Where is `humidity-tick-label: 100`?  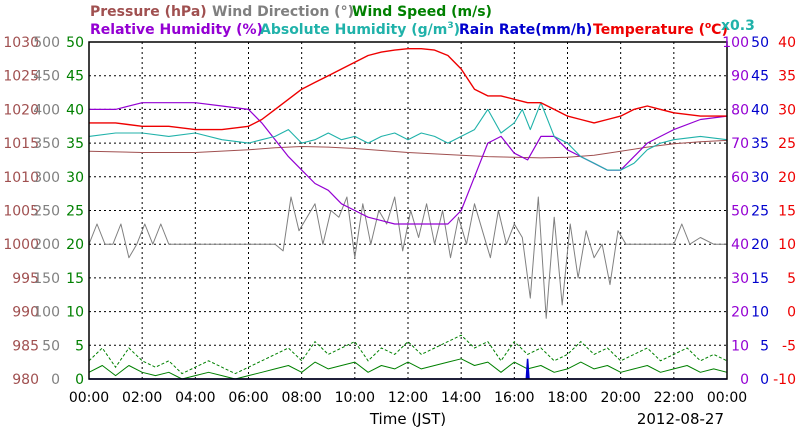
humidity-tick-label: 100 is located at coordinates (735, 43).